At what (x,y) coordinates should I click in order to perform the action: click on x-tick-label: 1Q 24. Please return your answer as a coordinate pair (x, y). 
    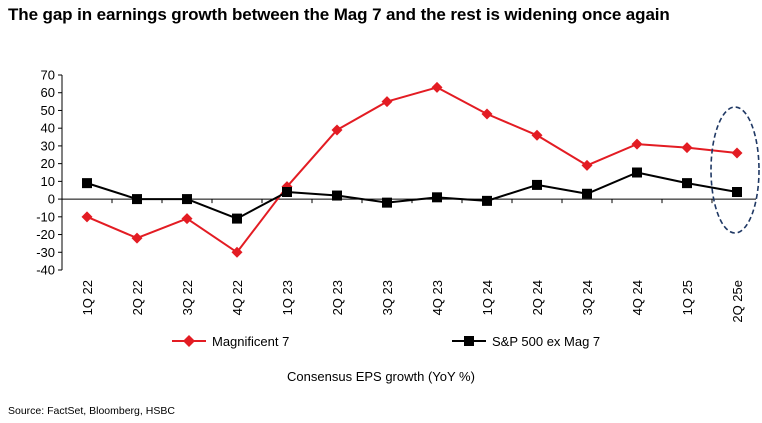
    Looking at the image, I should click on (487, 297).